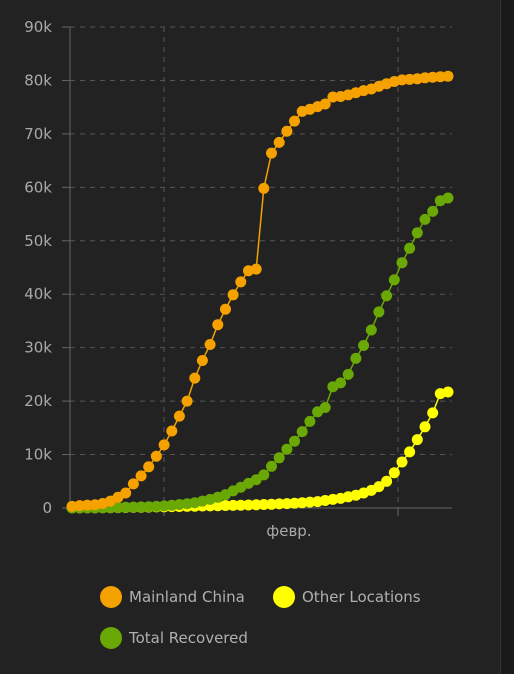  Describe the element at coordinates (38, 294) in the screenshot. I see `y-tick-label: 40k` at that location.